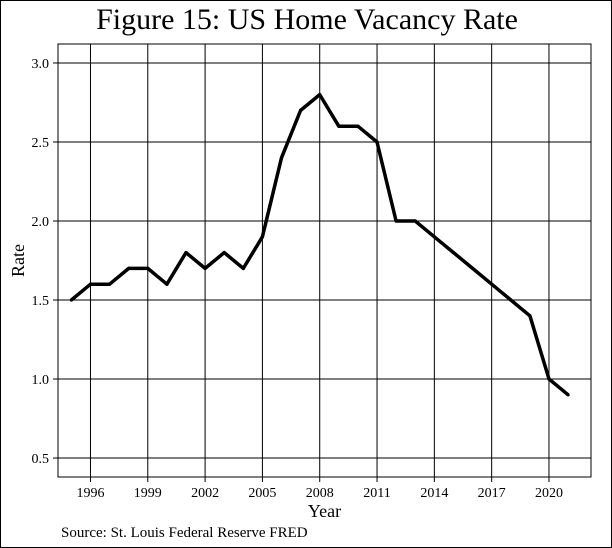 Image resolution: width=612 pixels, height=548 pixels. I want to click on y-tick-label: 0.5, so click(41, 459).